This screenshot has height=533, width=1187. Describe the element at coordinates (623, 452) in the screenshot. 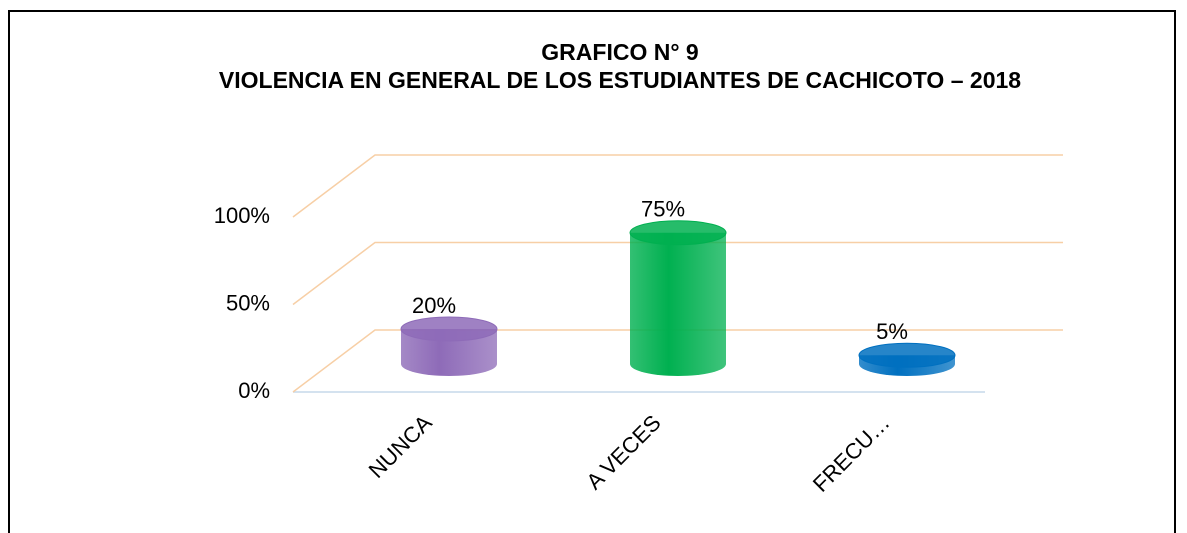

I see `x-tick-label: A VECES` at that location.